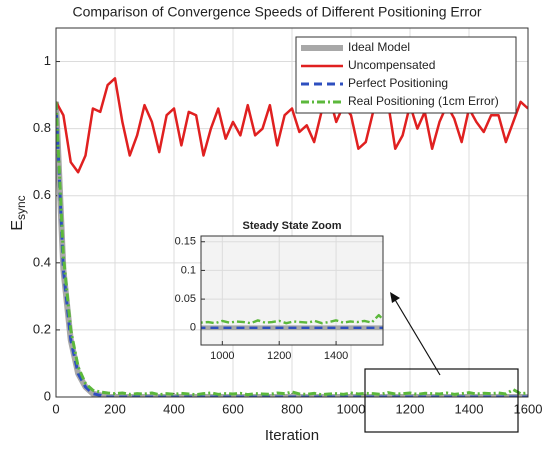 The width and height of the screenshot is (550, 450). Describe the element at coordinates (21, 207) in the screenshot. I see `y-label-sub: sync` at that location.